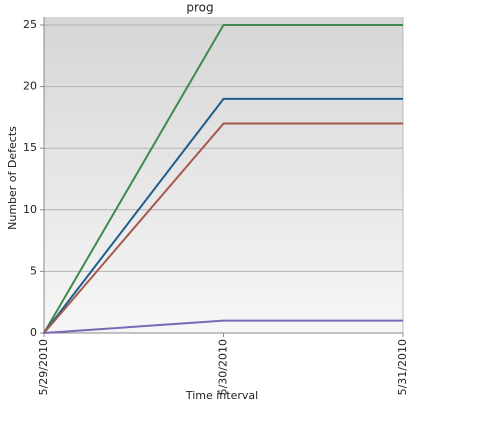  I want to click on y-axis-label: Number of Defects, so click(12, 178).